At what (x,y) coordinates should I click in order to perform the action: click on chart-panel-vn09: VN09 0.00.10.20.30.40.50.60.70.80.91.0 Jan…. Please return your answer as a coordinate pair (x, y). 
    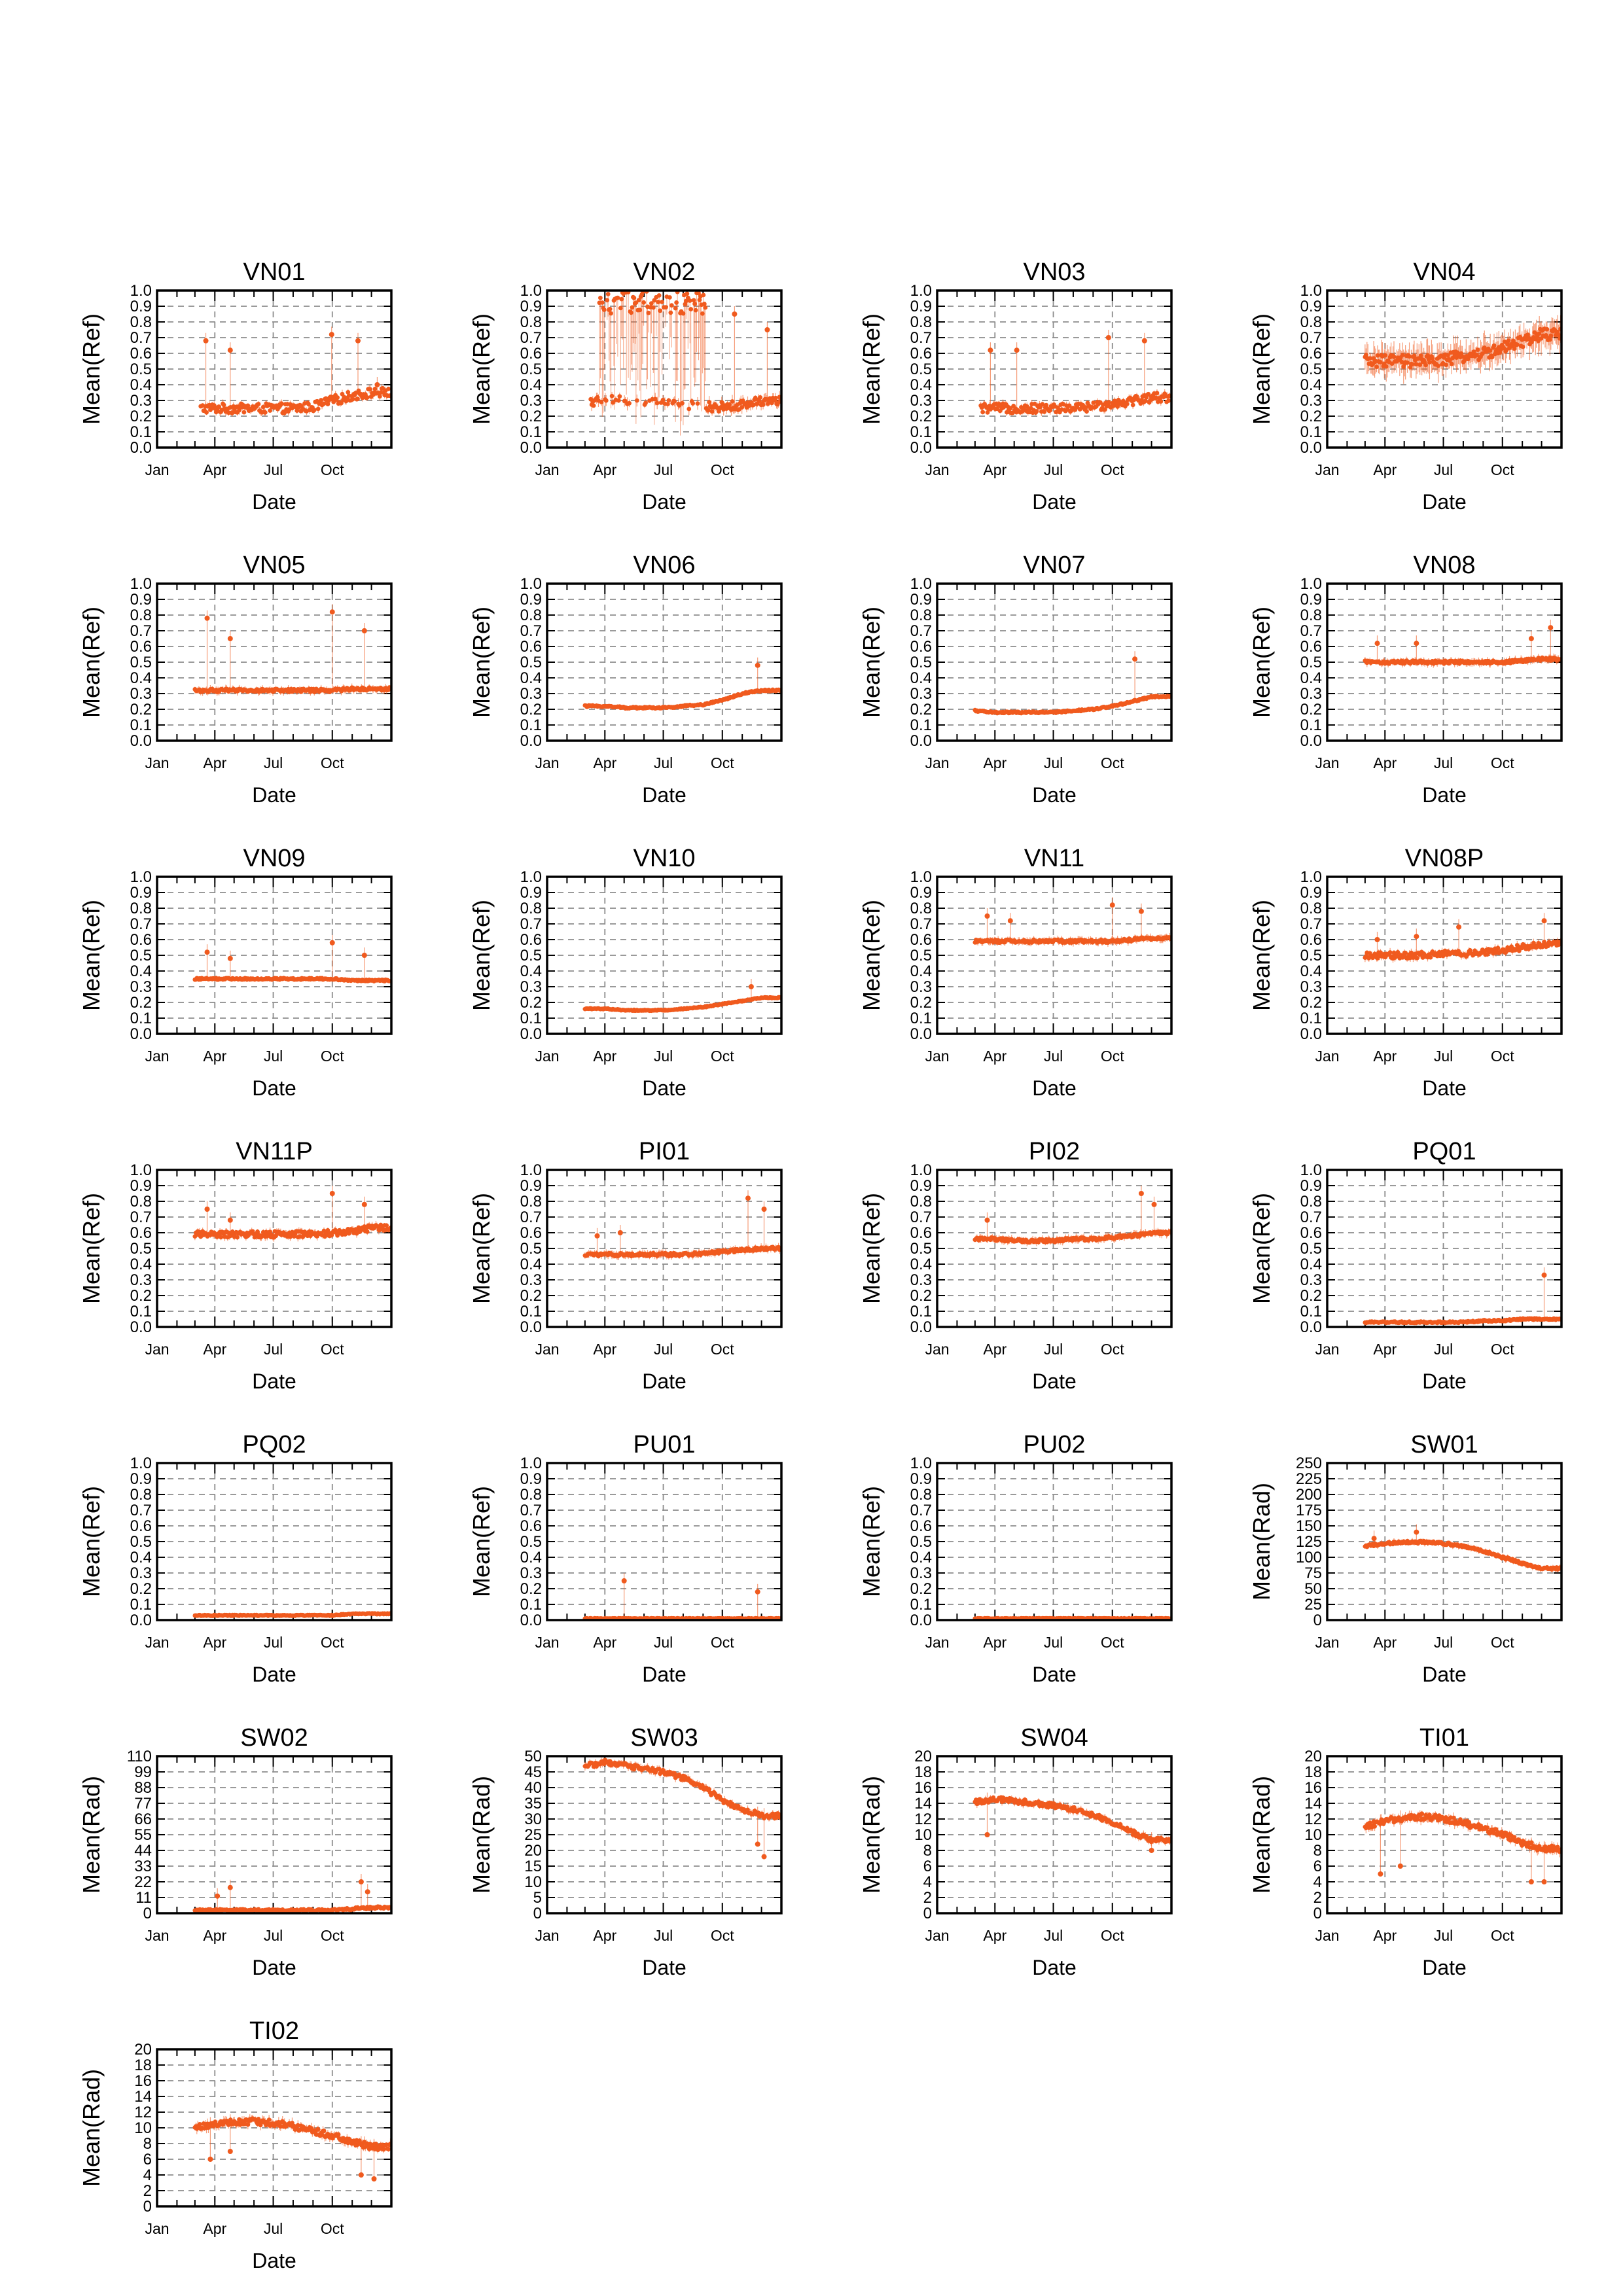
    Looking at the image, I should click on (235, 972).